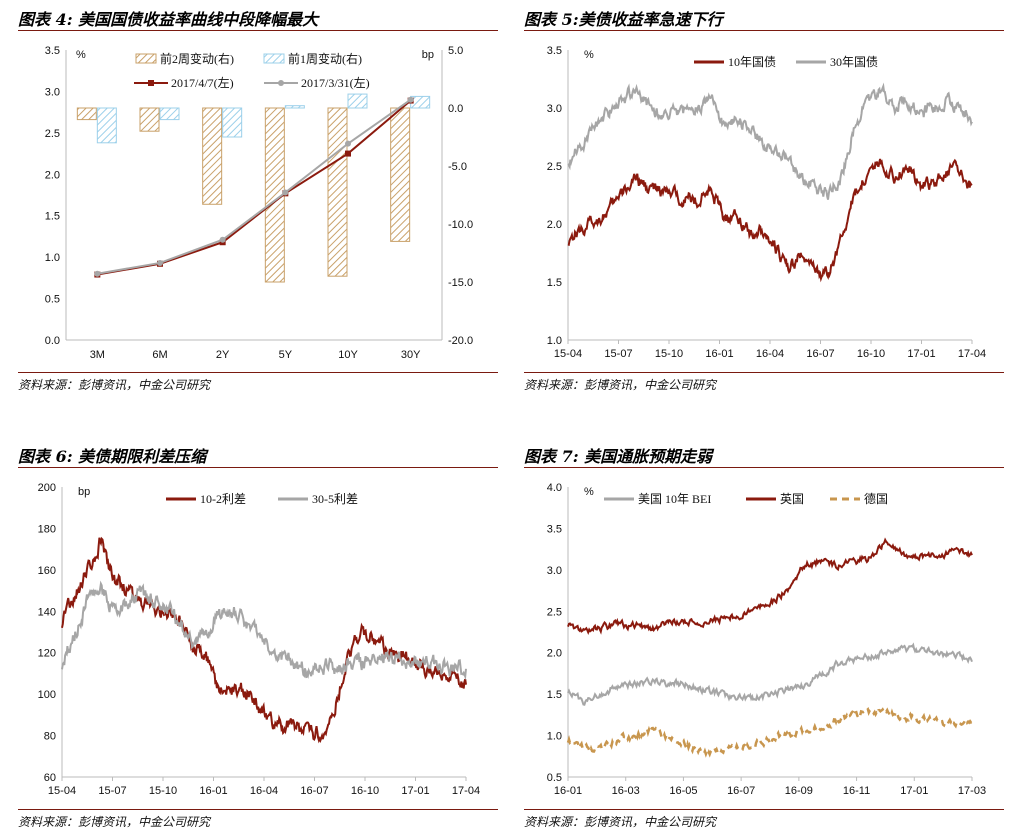 The image size is (1020, 839). What do you see at coordinates (223, 355) in the screenshot?
I see `x-tick-label: 2Y` at bounding box center [223, 355].